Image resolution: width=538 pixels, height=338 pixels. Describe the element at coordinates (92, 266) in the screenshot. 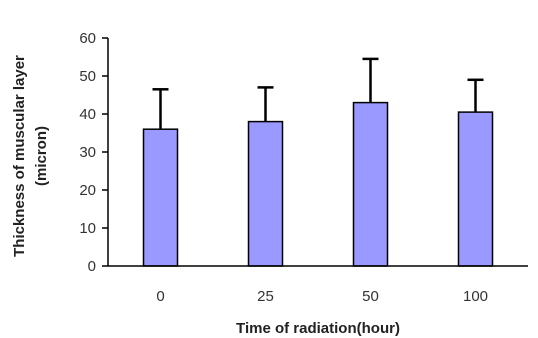

I see `y-tick-label: 0` at that location.